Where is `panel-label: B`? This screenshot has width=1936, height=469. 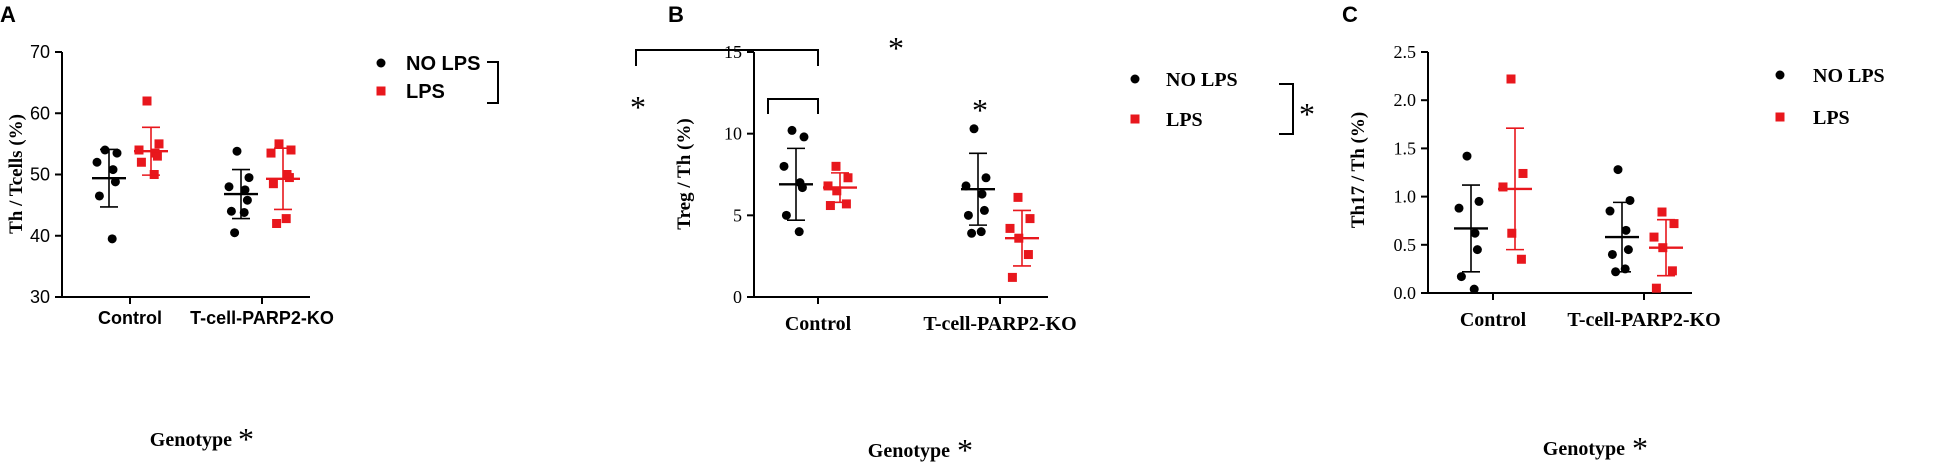
panel-label: B is located at coordinates (676, 14).